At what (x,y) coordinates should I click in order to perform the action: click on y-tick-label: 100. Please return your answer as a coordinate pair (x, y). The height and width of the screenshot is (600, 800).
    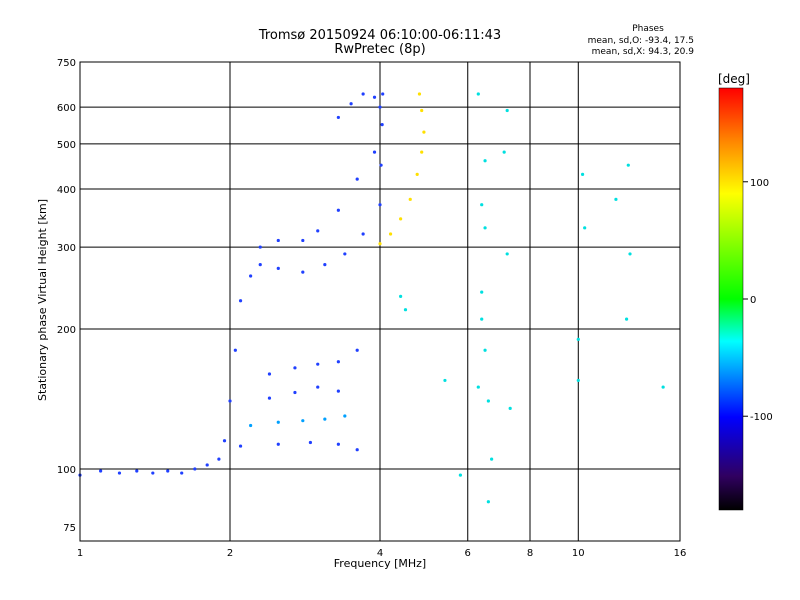
    Looking at the image, I should click on (66, 470).